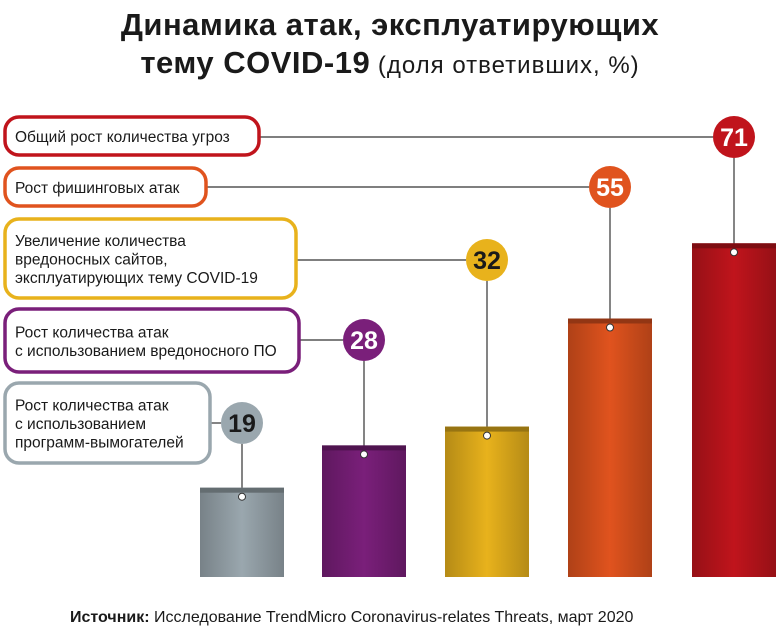  Describe the element at coordinates (91, 260) in the screenshot. I see `category-label: вредоносных сайтов,` at that location.